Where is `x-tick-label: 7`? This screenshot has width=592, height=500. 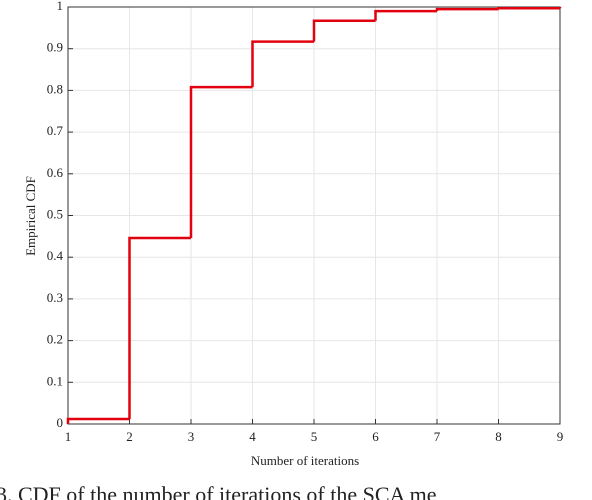
x-tick-label: 7 is located at coordinates (437, 436).